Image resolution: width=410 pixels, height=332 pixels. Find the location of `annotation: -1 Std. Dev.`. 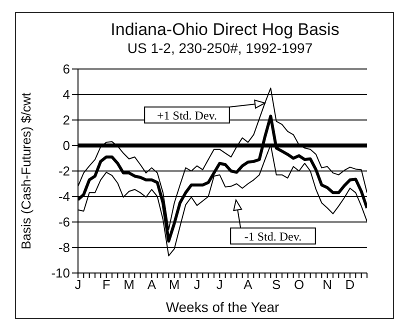

annotation: -1 Std. Dev. is located at coordinates (273, 237).